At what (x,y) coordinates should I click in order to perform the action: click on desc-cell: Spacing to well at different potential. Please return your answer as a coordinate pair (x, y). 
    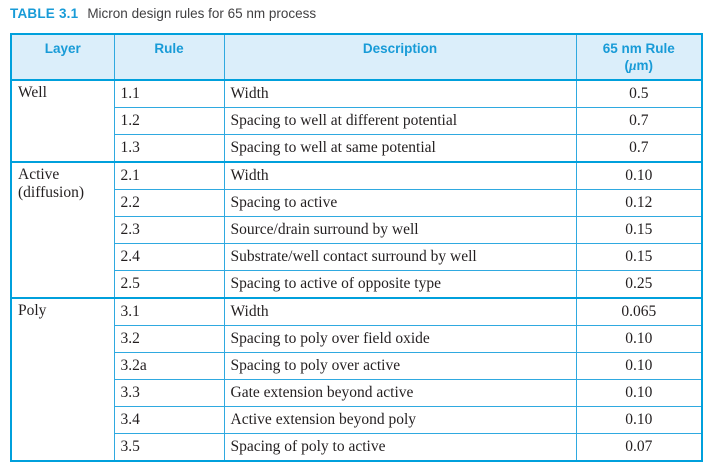
    Looking at the image, I should click on (400, 121).